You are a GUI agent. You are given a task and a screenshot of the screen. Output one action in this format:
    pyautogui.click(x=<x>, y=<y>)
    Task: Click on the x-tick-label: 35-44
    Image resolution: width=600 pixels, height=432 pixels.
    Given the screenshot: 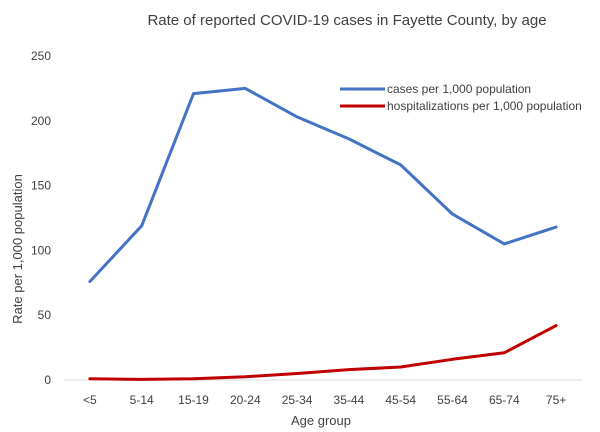 What is the action you would take?
    pyautogui.click(x=349, y=400)
    